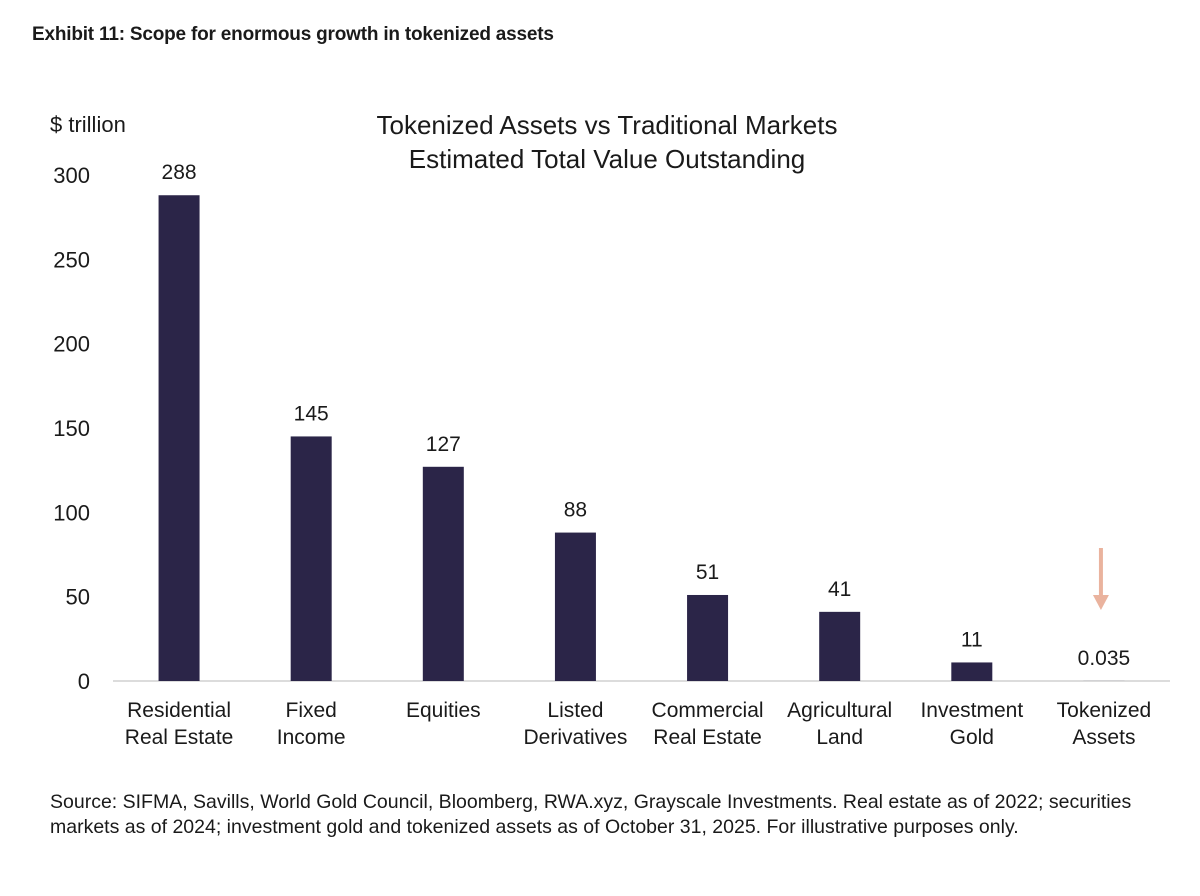  I want to click on data-label: 41, so click(839, 589).